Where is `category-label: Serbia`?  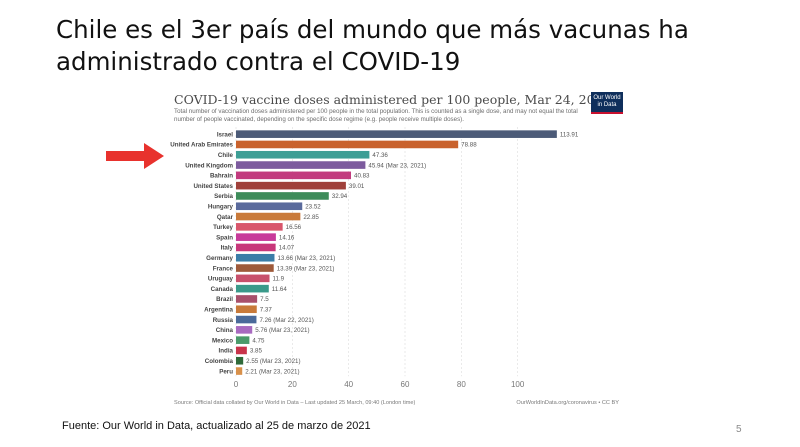
category-label: Serbia is located at coordinates (223, 196).